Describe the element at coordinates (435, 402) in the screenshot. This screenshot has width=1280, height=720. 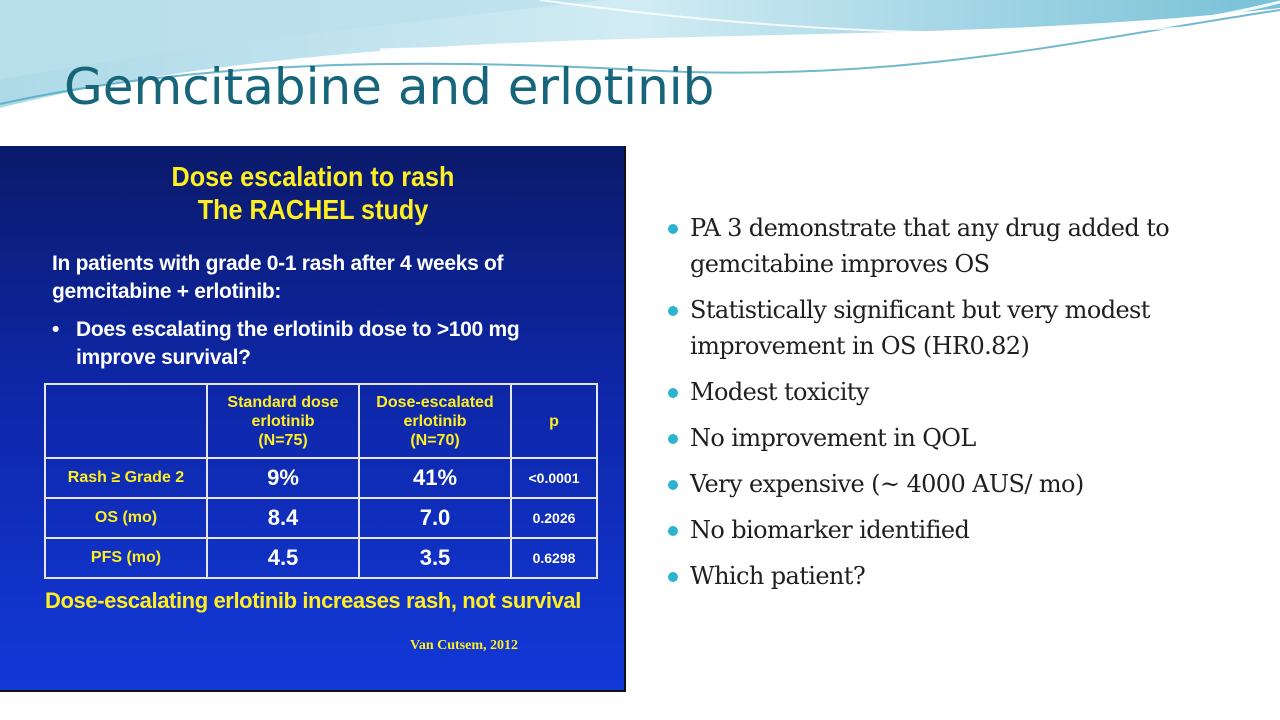
I see `column-header-line: Dose-escalated` at that location.